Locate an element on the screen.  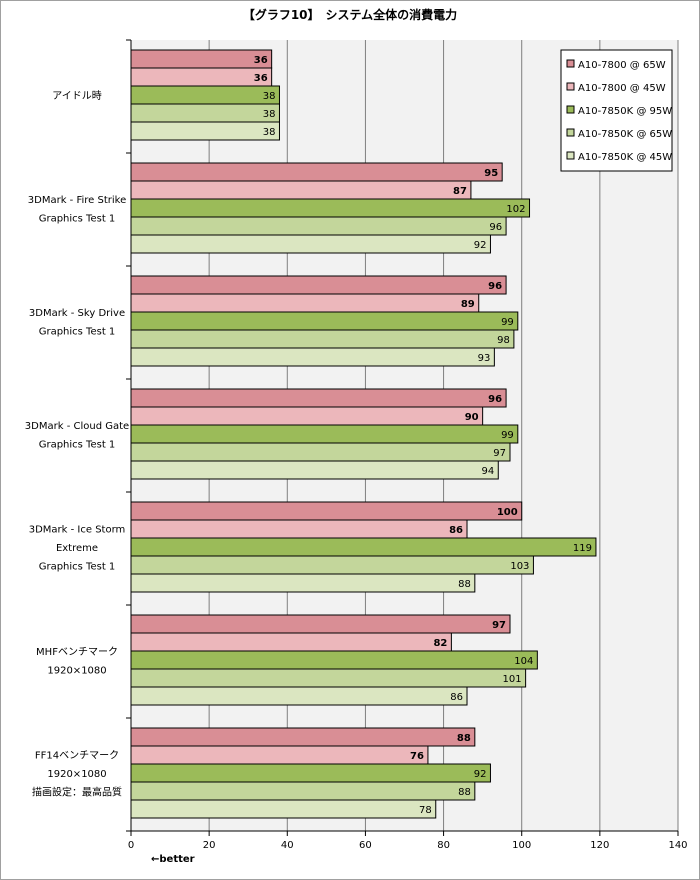
x-tick-label: 140 is located at coordinates (677, 845).